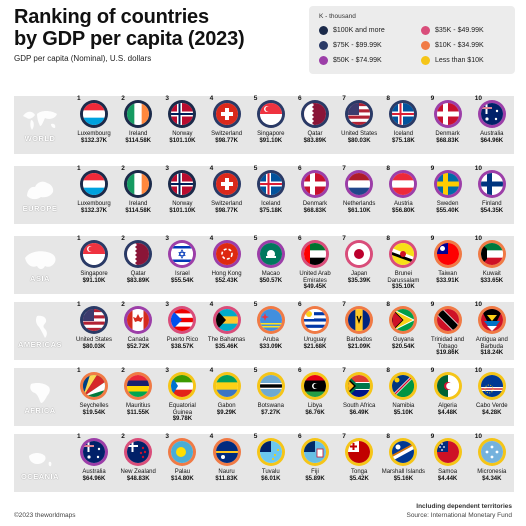  Describe the element at coordinates (269, 449) in the screenshot. I see `tier-ring: 5` at that location.